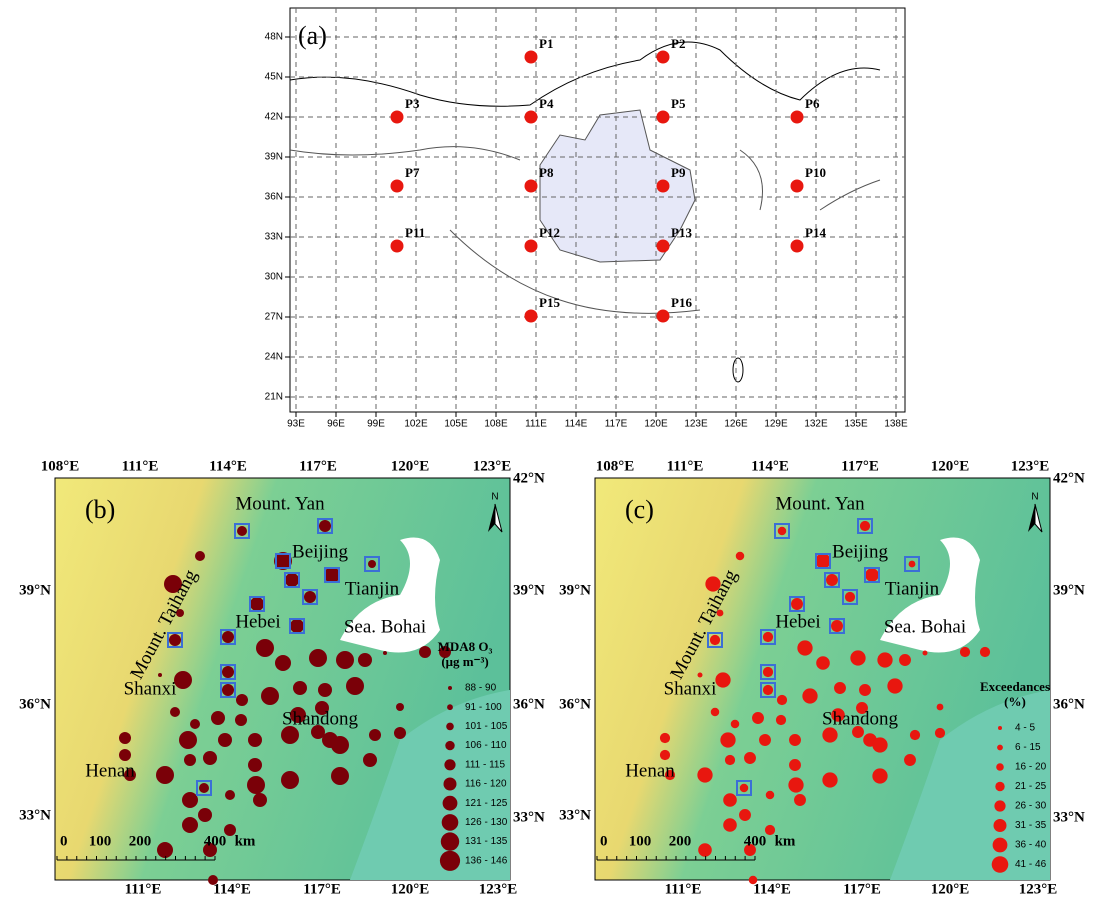  Describe the element at coordinates (486, 822) in the screenshot. I see `legend-label: 126 - 130` at that location.